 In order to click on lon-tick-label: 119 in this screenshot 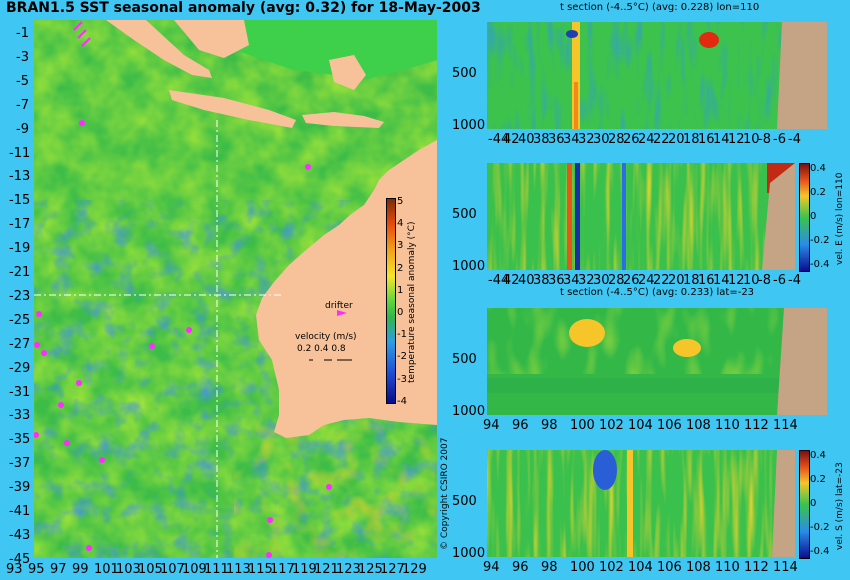, I will do `click(304, 569)`.